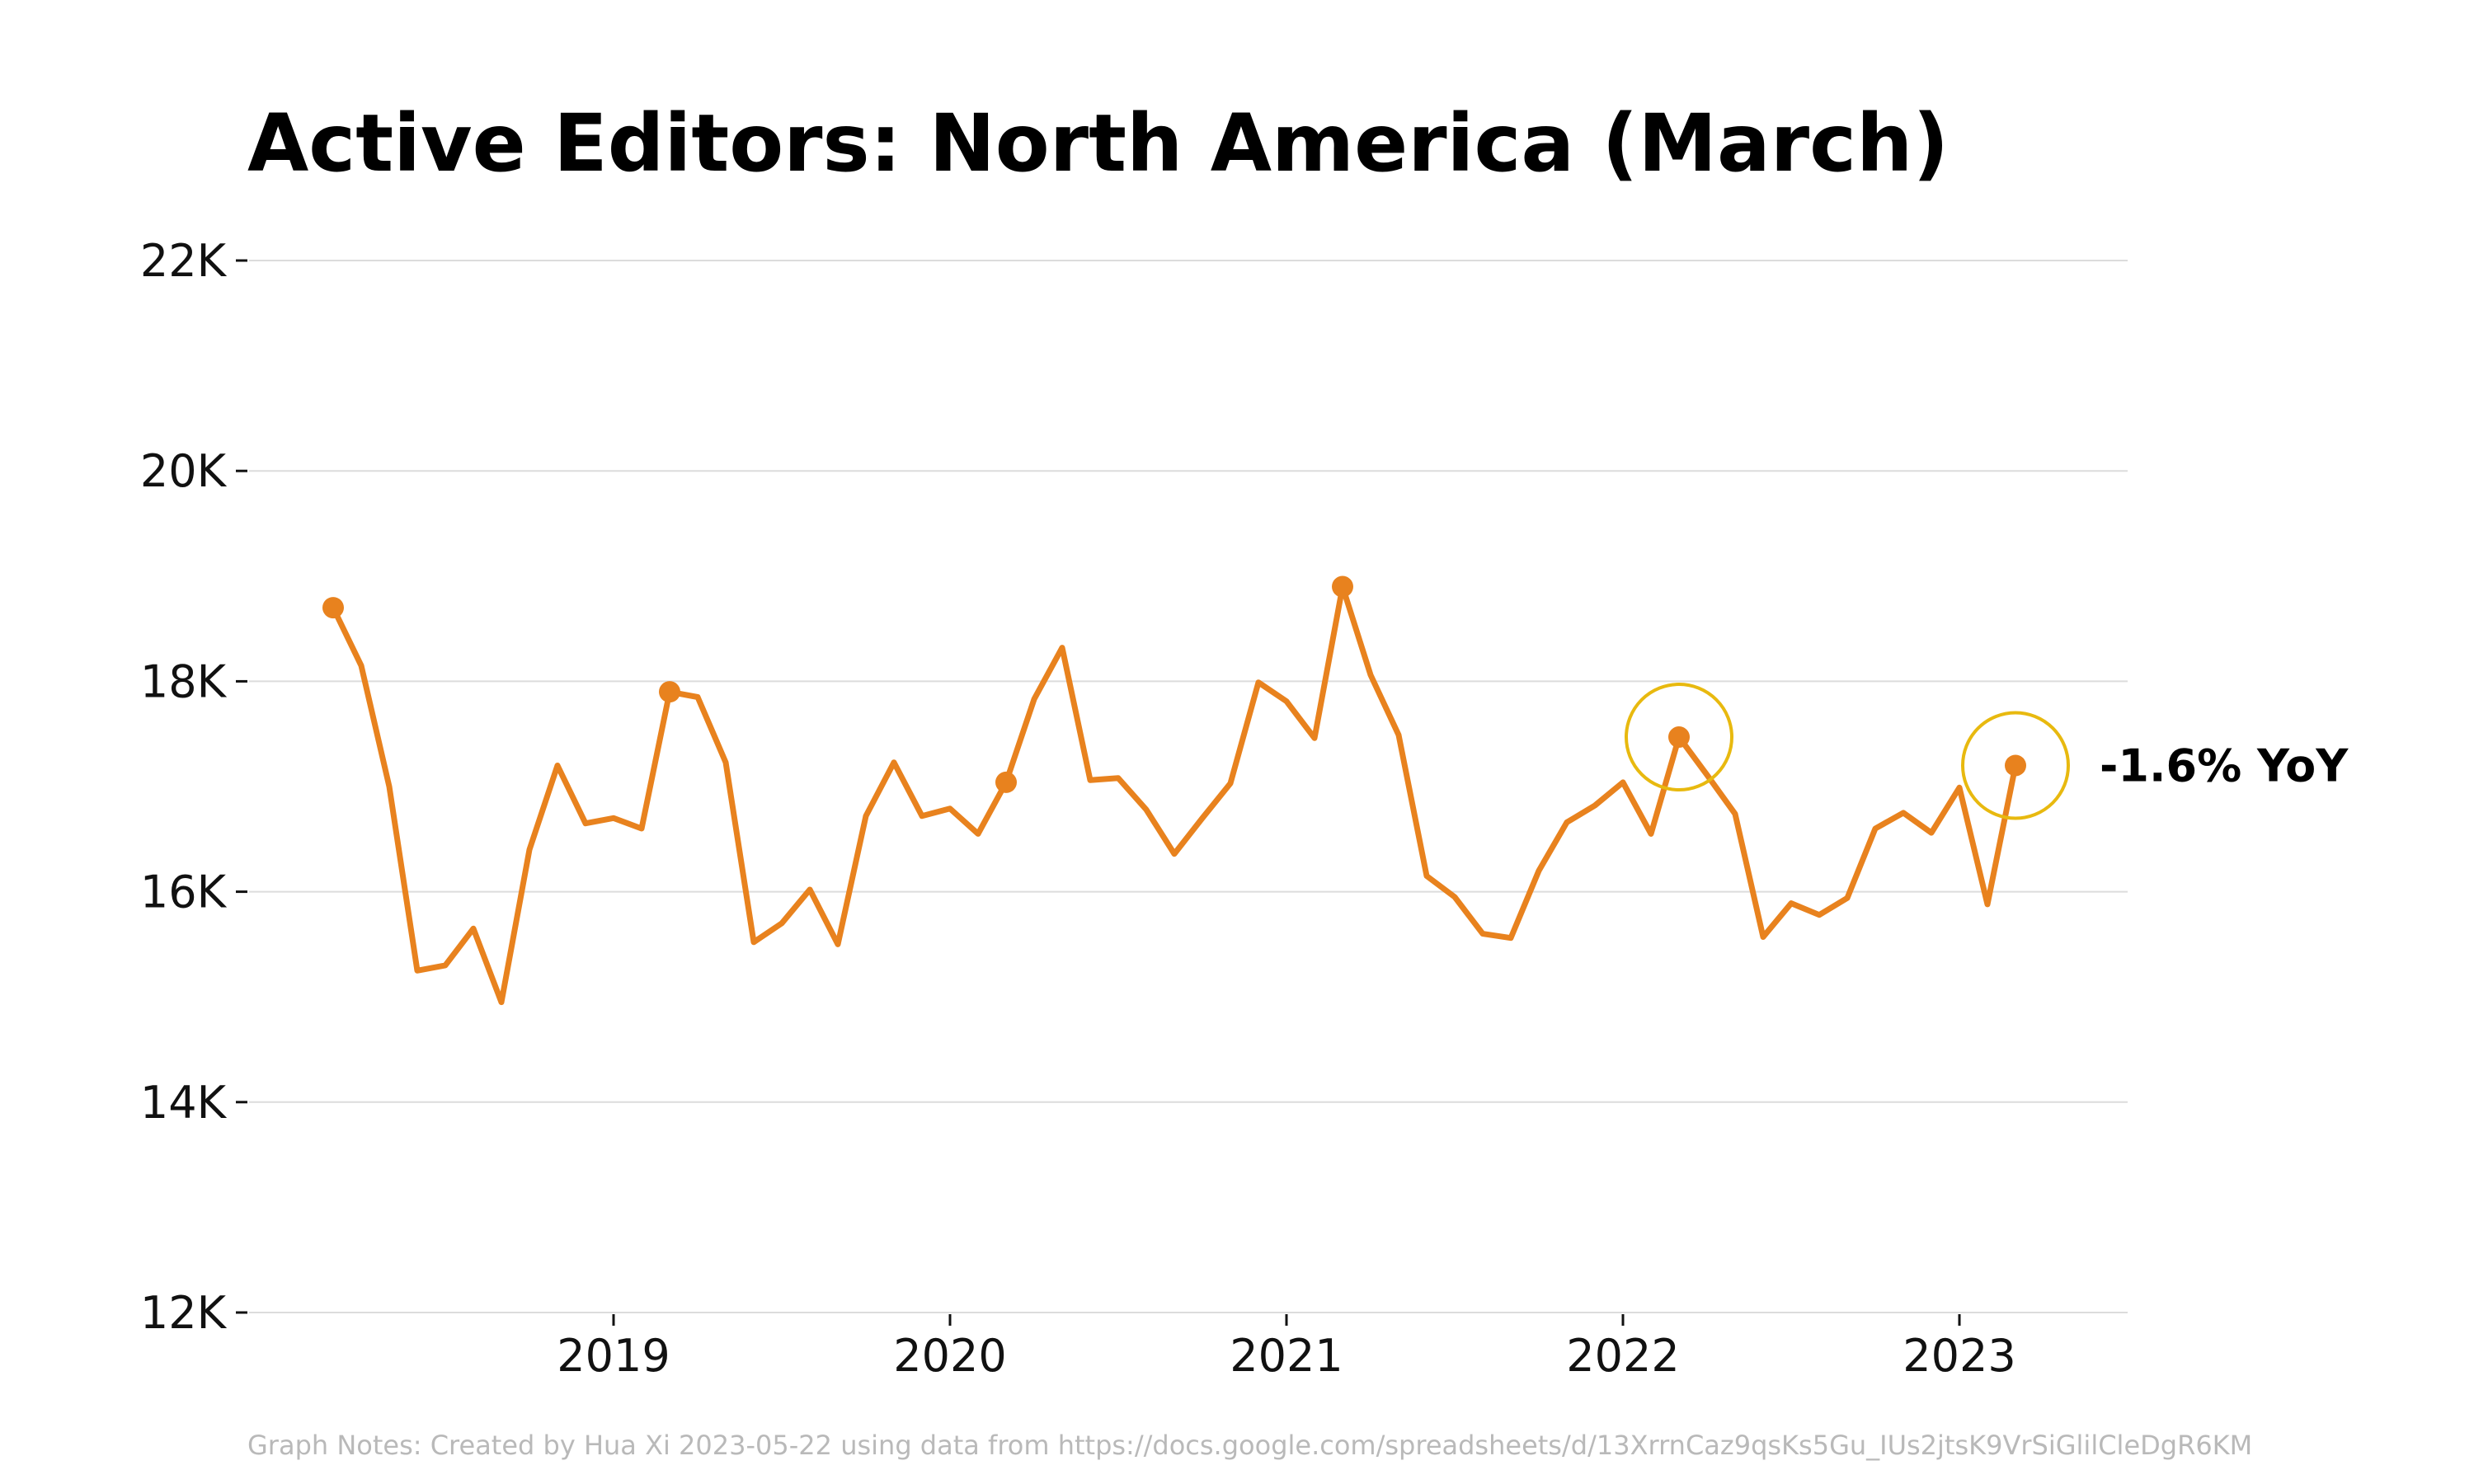 This screenshot has width=2474, height=1484. What do you see at coordinates (184, 471) in the screenshot?
I see `y-tick-label: 20K` at bounding box center [184, 471].